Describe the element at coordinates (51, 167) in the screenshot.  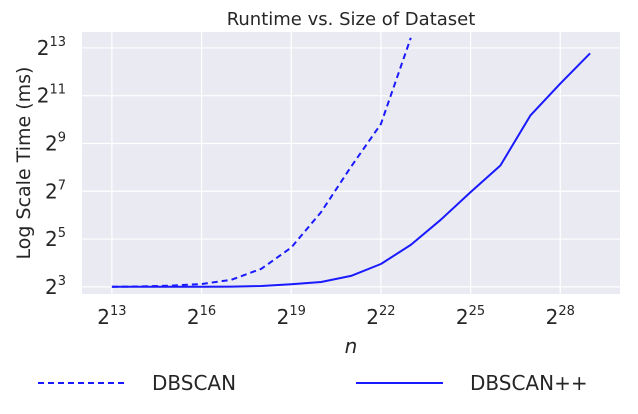
I see `y-tick-labels: 23 25 27 29 211 213` at that location.